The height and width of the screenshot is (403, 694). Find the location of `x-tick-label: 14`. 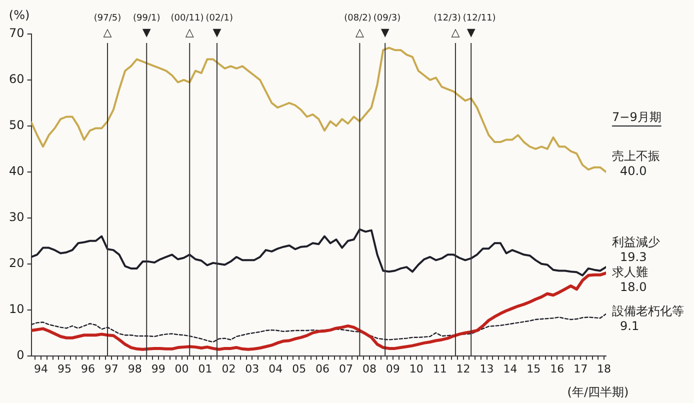

x-tick-label: 14 is located at coordinates (510, 369).